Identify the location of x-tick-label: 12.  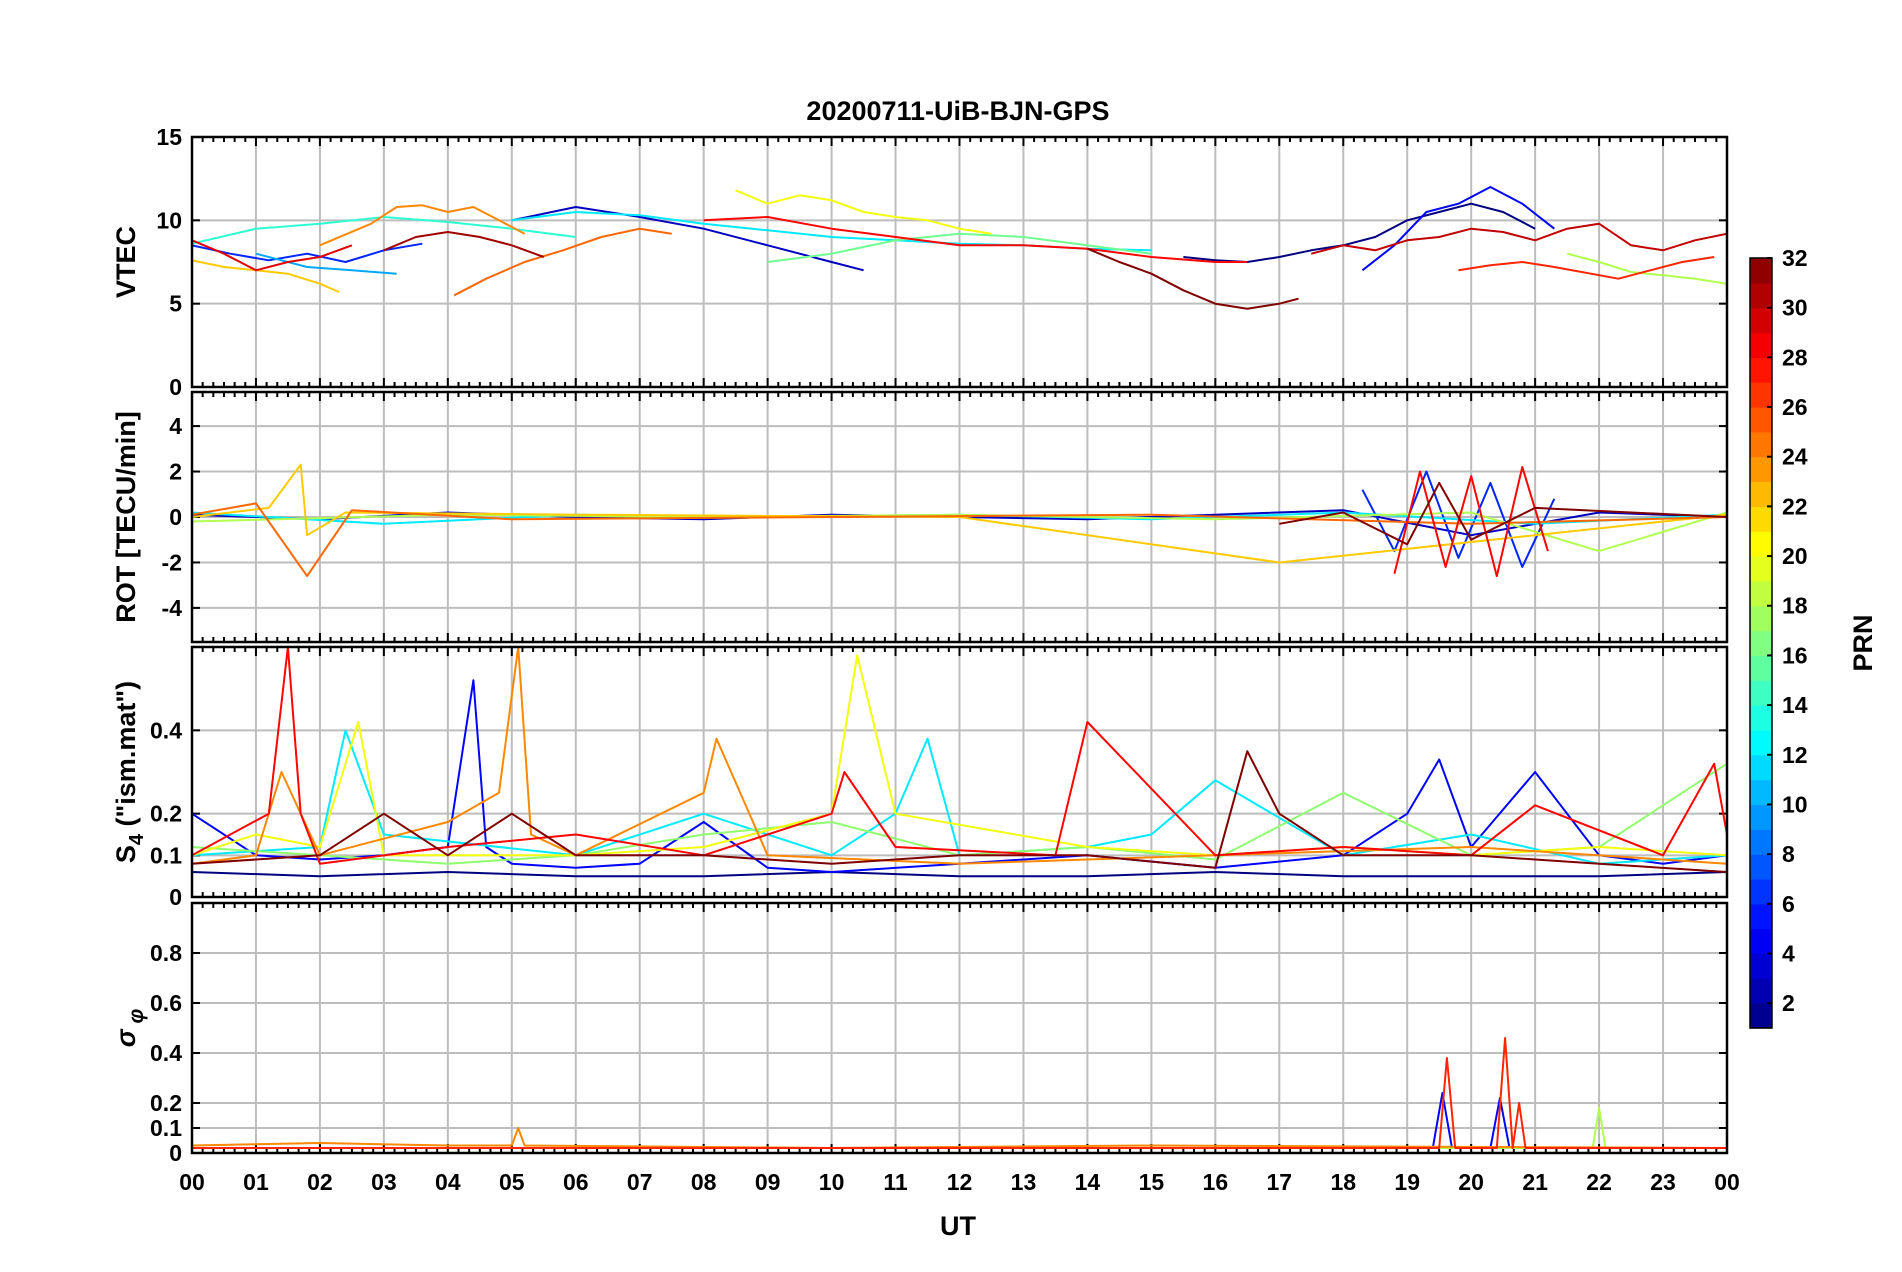
(960, 1182).